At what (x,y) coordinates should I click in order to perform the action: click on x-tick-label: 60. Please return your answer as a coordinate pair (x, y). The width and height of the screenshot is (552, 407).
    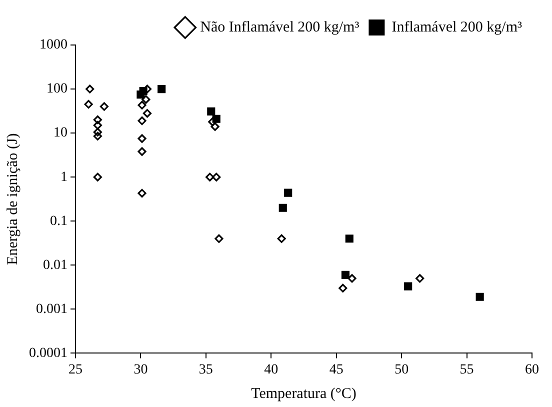
    Looking at the image, I should click on (532, 370).